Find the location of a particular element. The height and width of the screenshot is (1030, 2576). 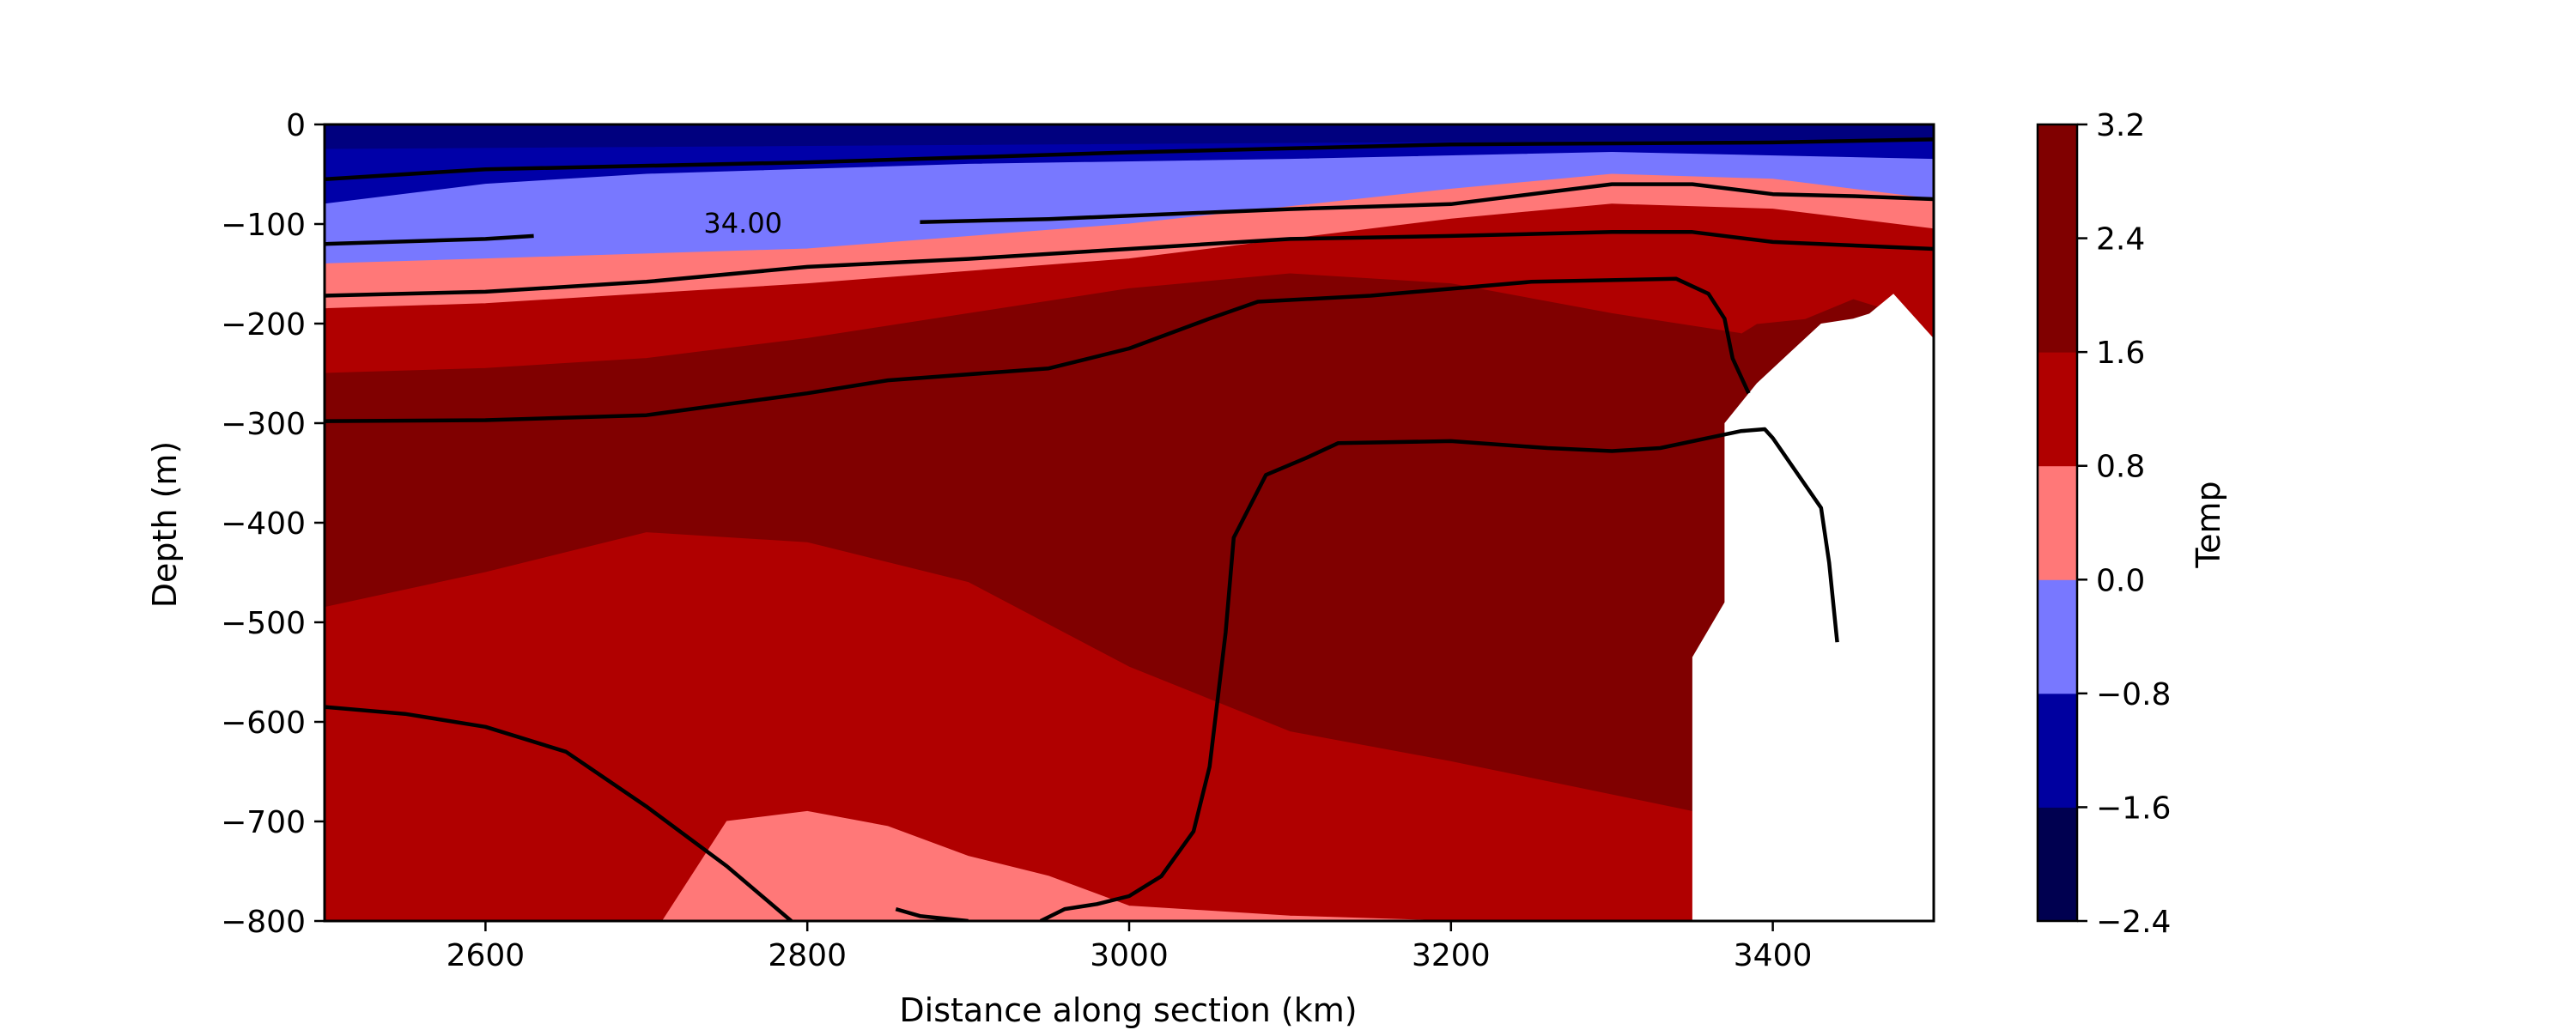

temp-band-pink-lower is located at coordinates (1056, 865).